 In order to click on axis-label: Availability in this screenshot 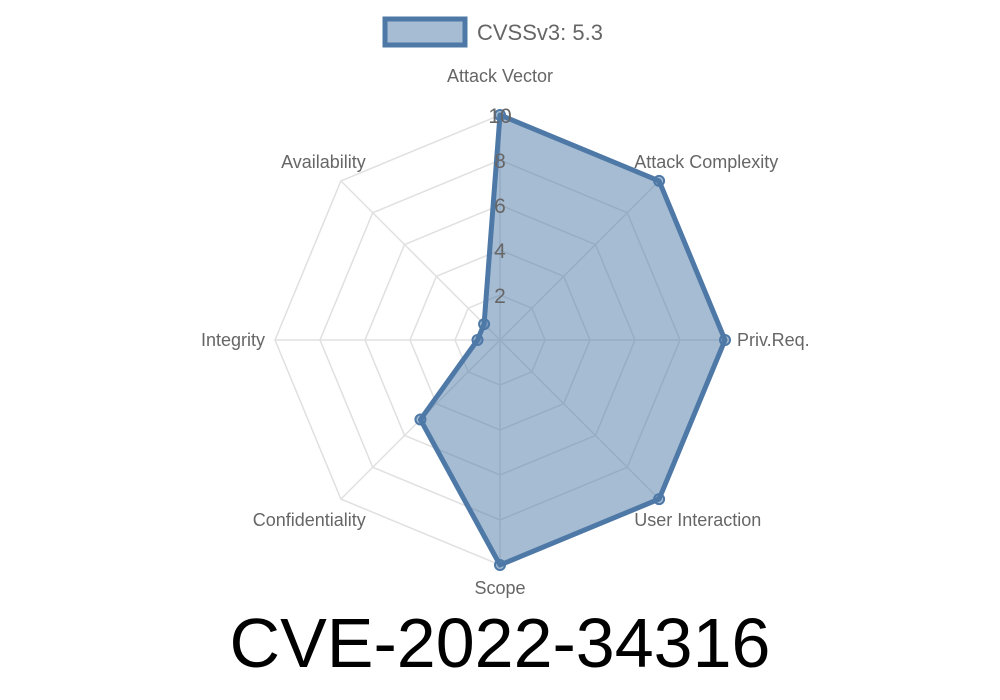, I will do `click(323, 162)`.